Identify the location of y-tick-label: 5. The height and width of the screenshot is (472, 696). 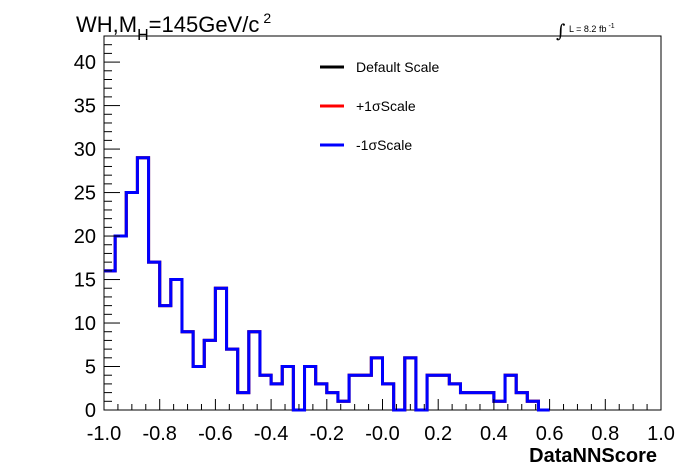
(90, 368).